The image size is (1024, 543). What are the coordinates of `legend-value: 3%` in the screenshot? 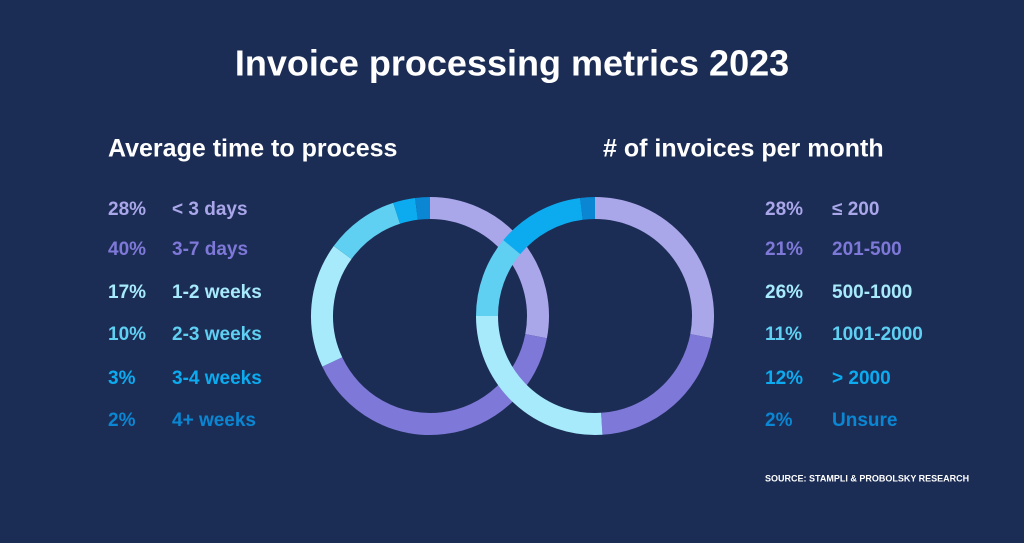 It's located at (122, 378).